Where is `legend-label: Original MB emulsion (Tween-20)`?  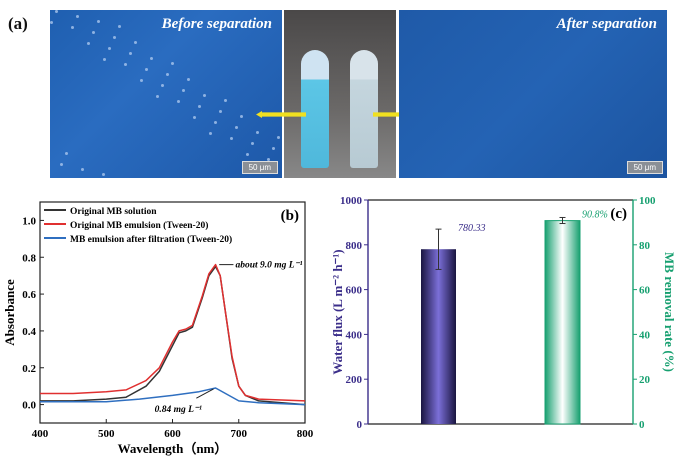 legend-label: Original MB emulsion (Tween-20) is located at coordinates (139, 225).